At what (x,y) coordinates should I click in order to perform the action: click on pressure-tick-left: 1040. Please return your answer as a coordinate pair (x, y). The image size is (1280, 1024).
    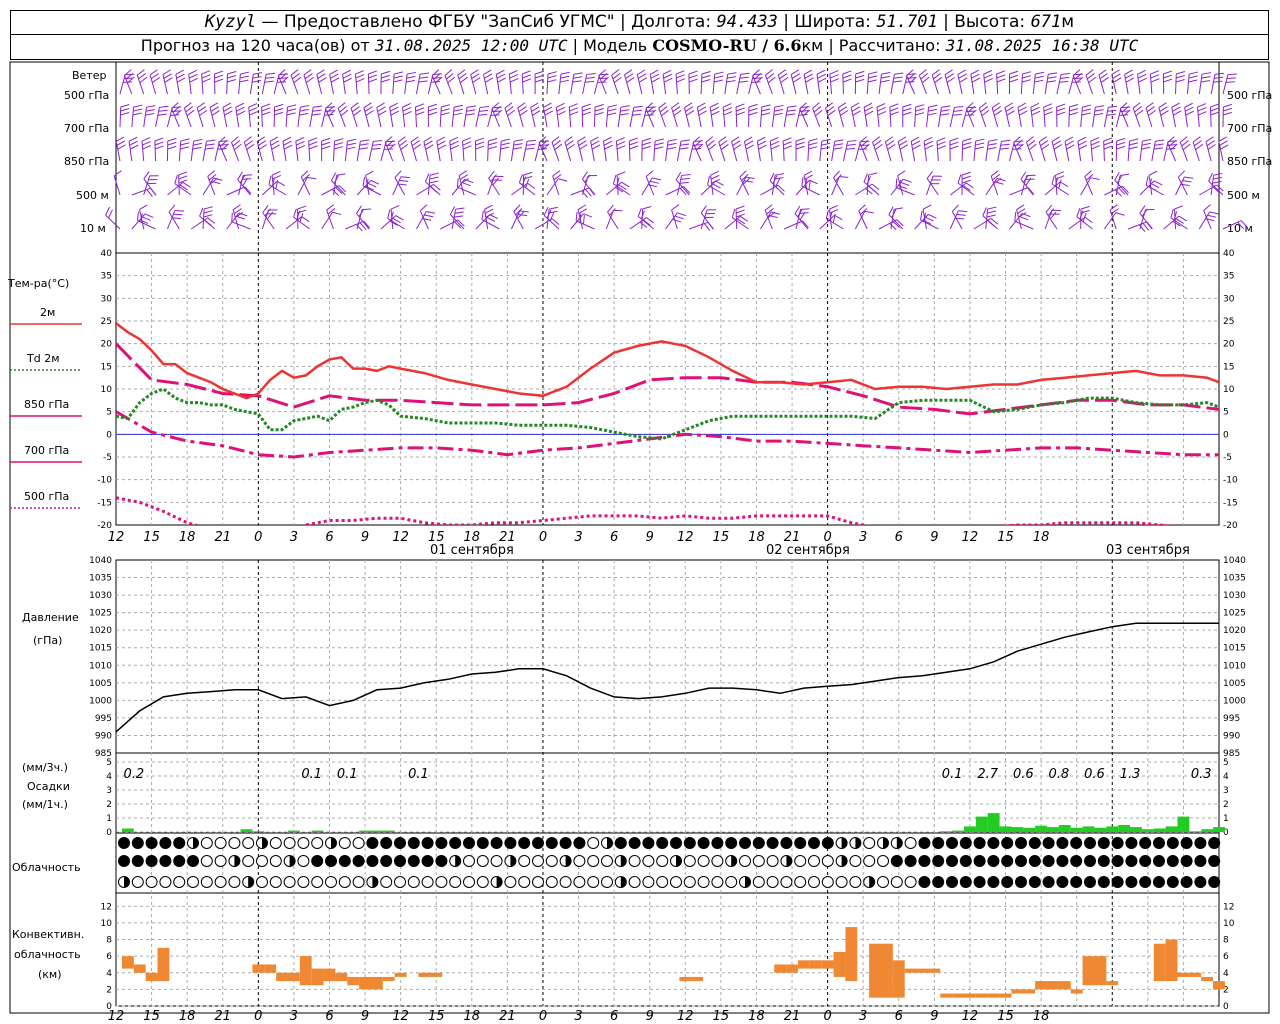
    Looking at the image, I should click on (100, 561).